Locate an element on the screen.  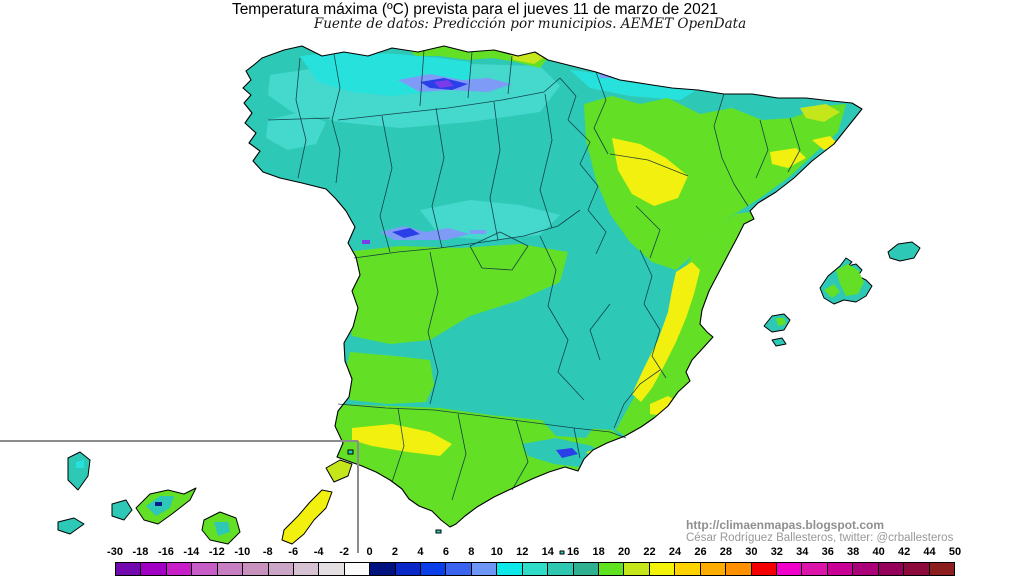
colorbar-tick-label: -30 is located at coordinates (115, 552).